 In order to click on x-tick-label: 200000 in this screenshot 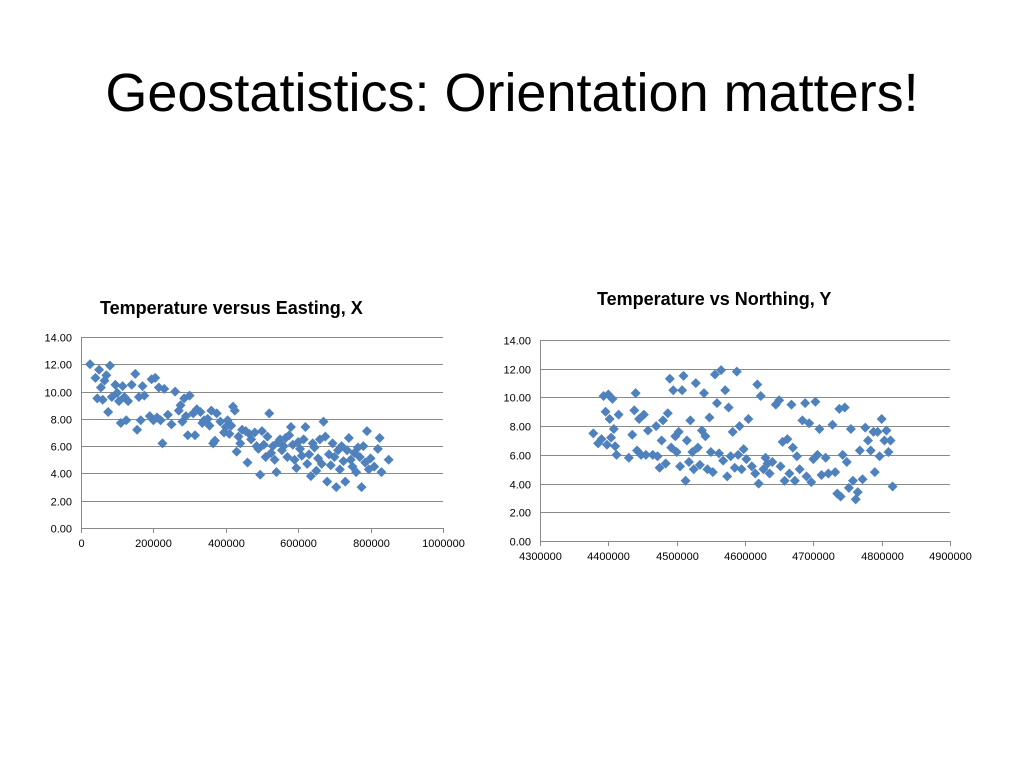, I will do `click(153, 544)`.